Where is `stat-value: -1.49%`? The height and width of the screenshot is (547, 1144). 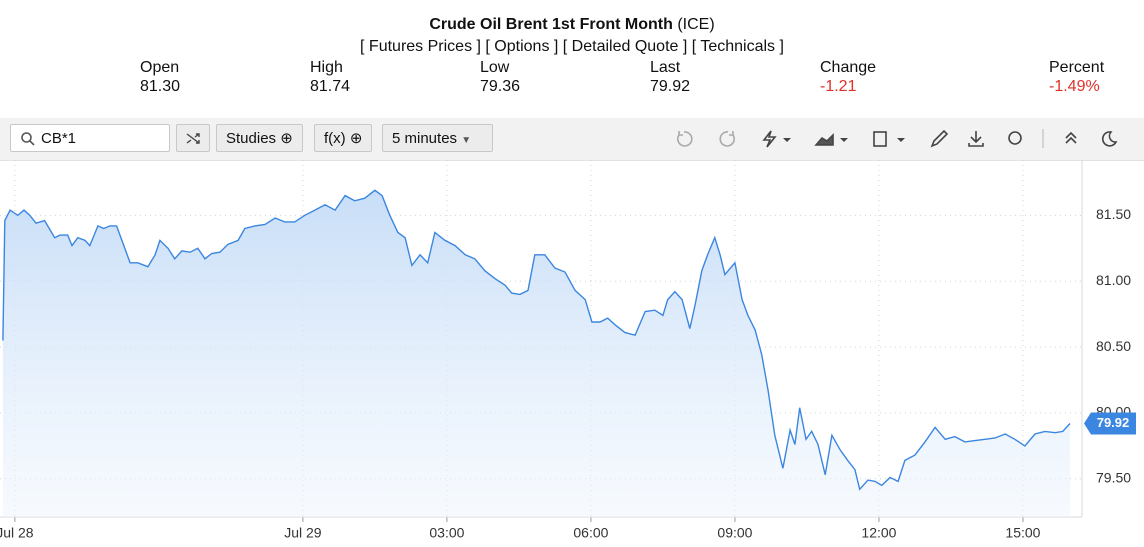 stat-value: -1.49% is located at coordinates (1074, 86).